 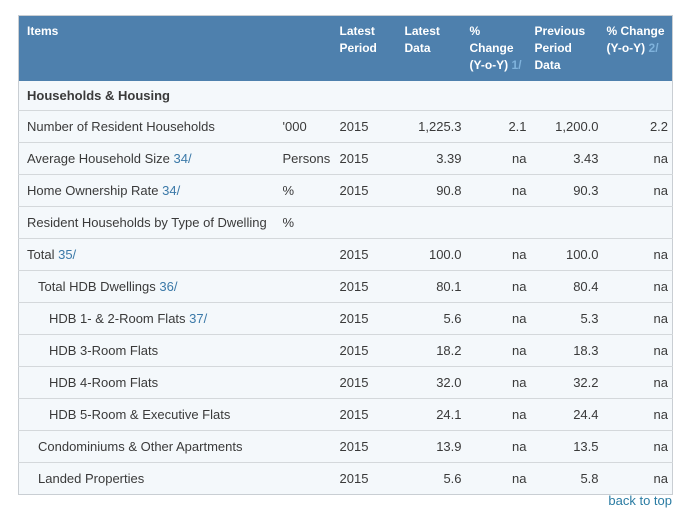 I want to click on cell-latest-data: 80.1, so click(x=433, y=286).